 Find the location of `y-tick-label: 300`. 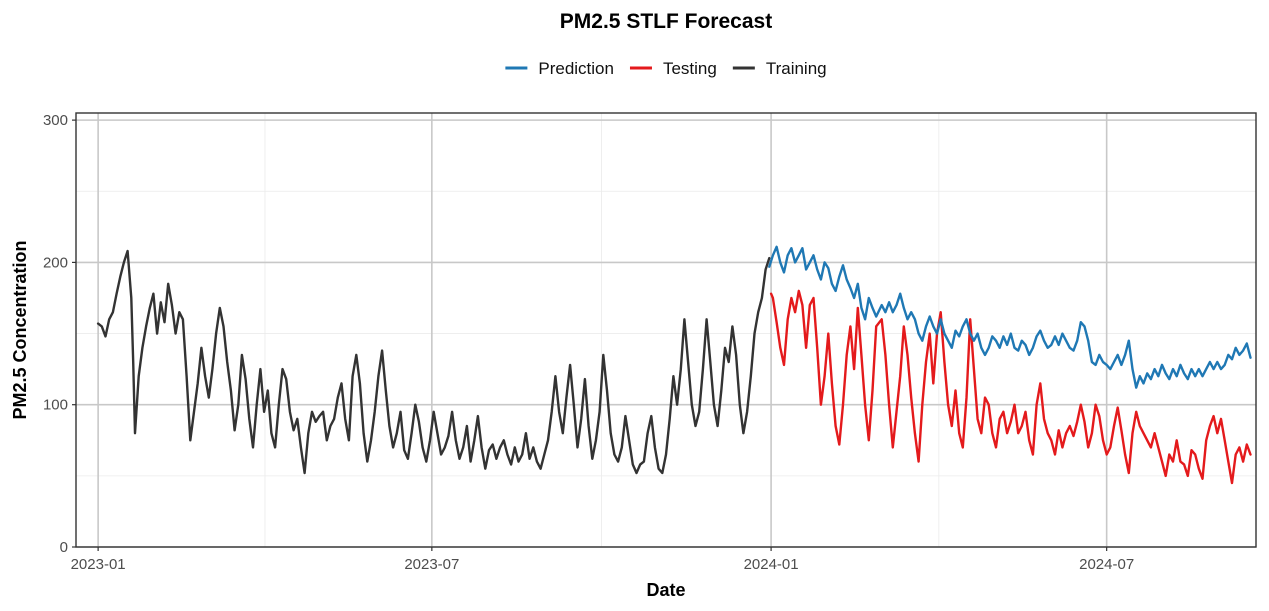

y-tick-label: 300 is located at coordinates (55, 120).